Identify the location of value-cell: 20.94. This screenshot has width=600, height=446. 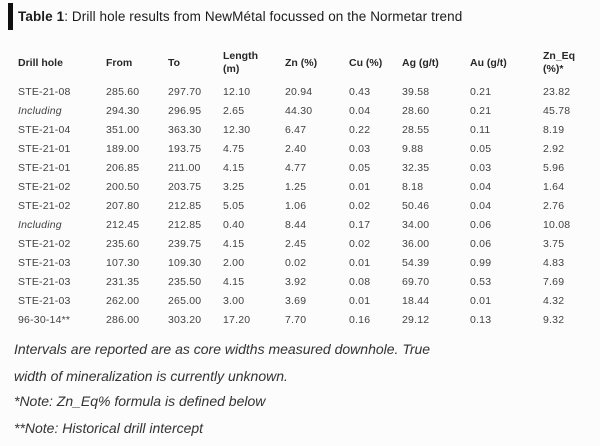
(299, 91).